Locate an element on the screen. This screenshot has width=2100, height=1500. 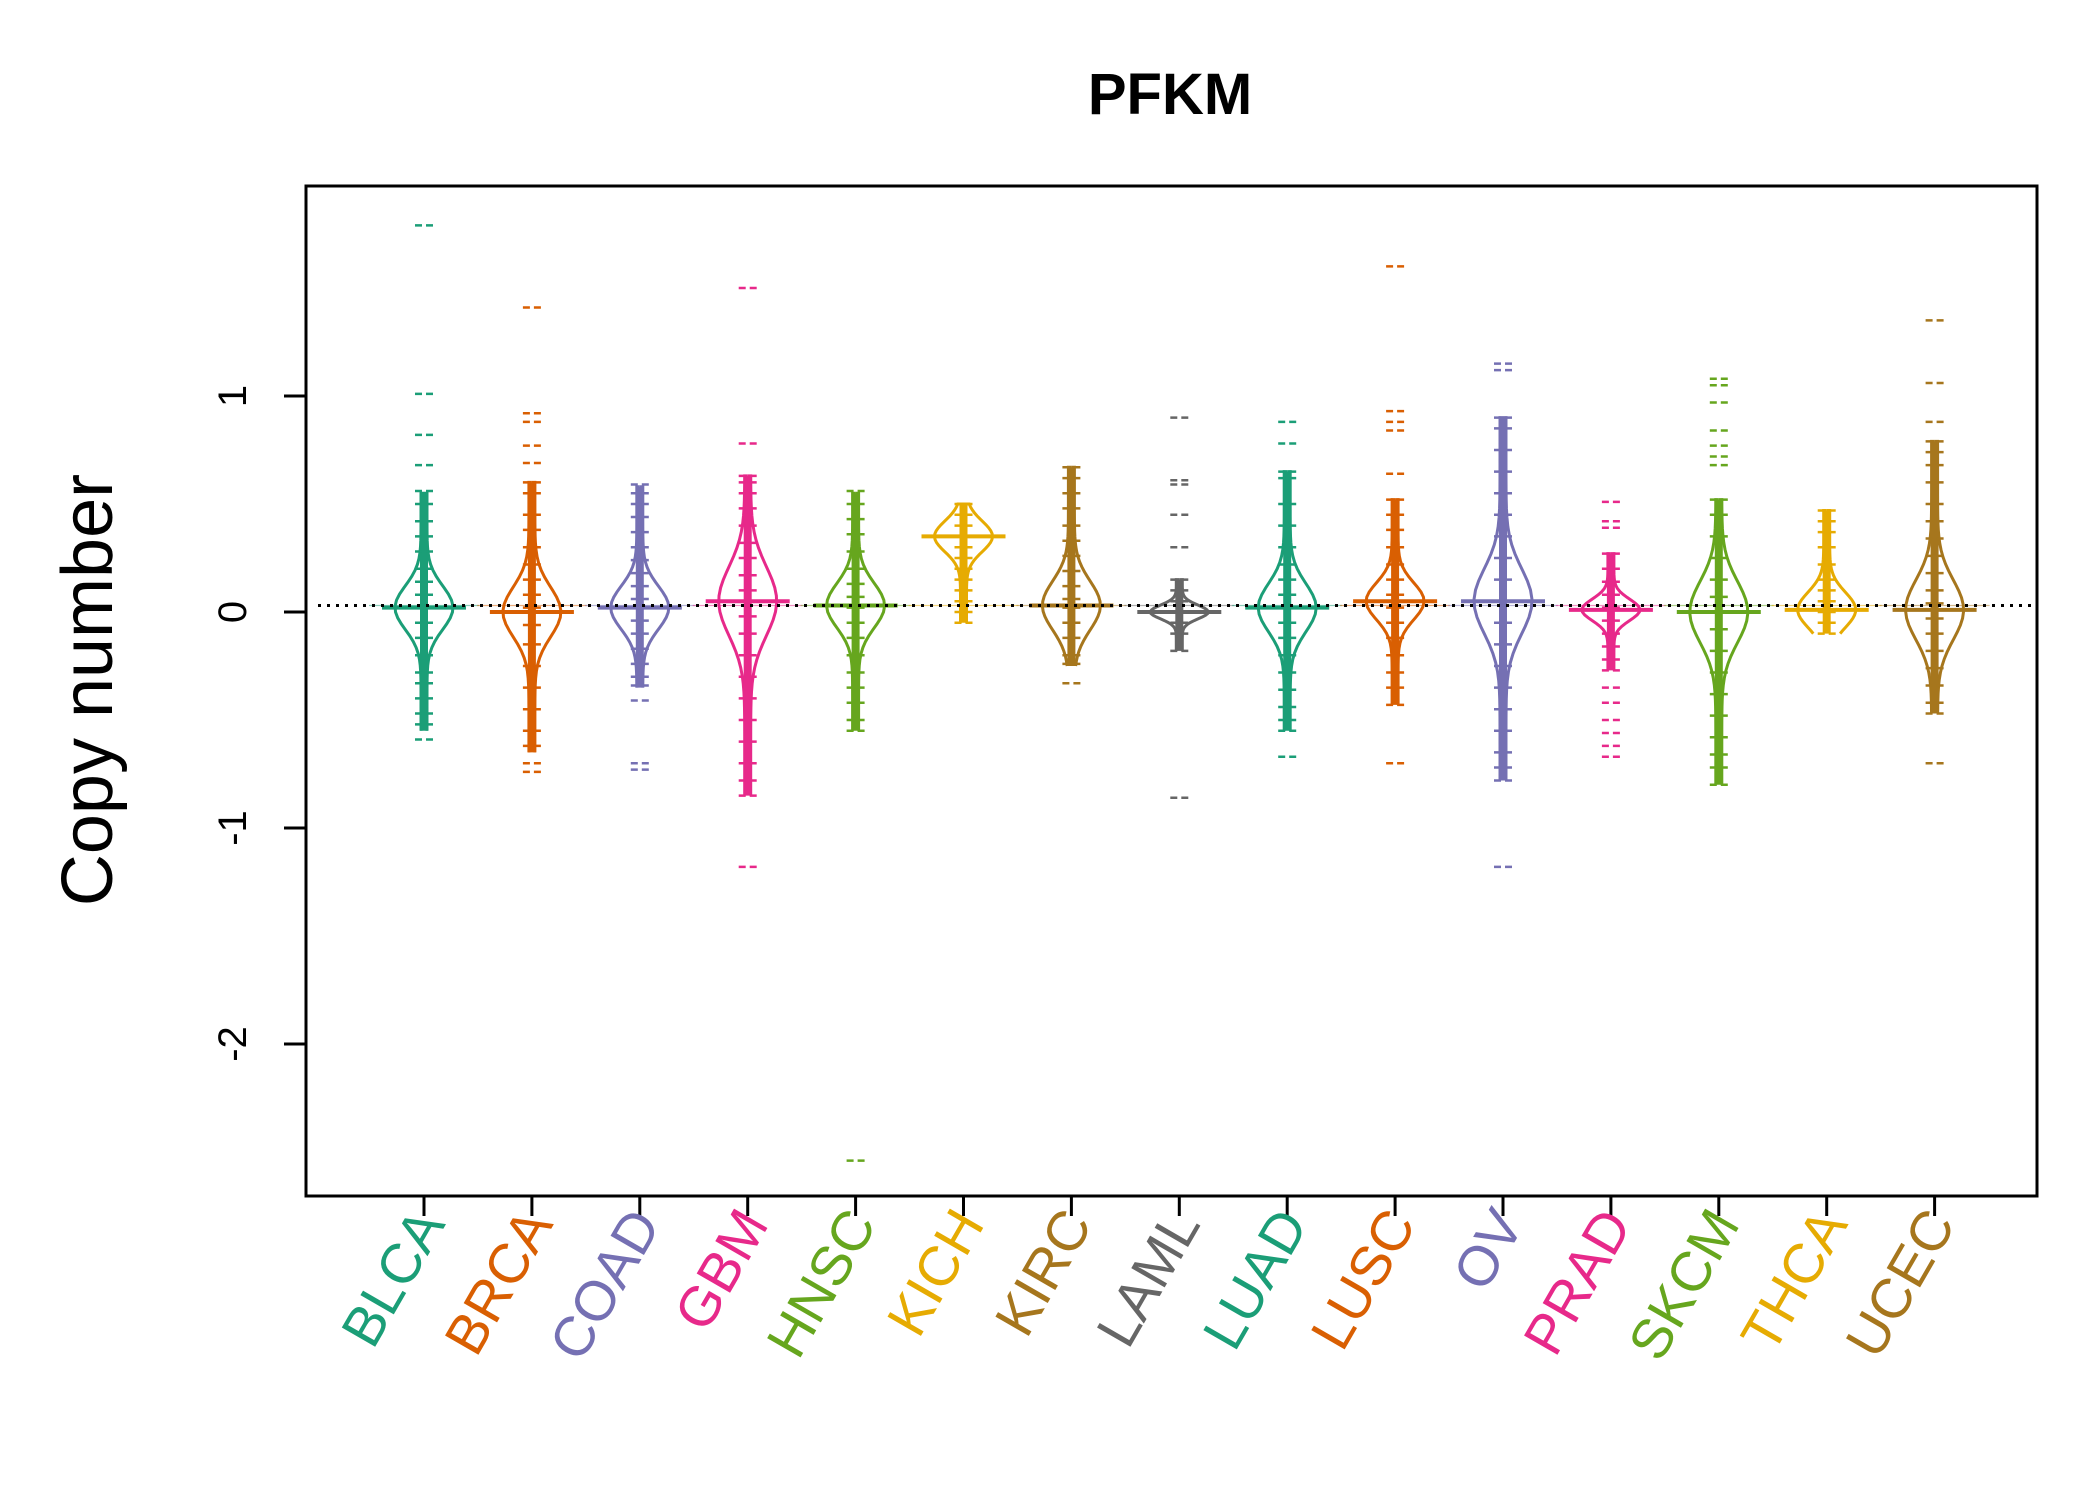
x-tick-label-kich: KICH is located at coordinates (934, 1272).